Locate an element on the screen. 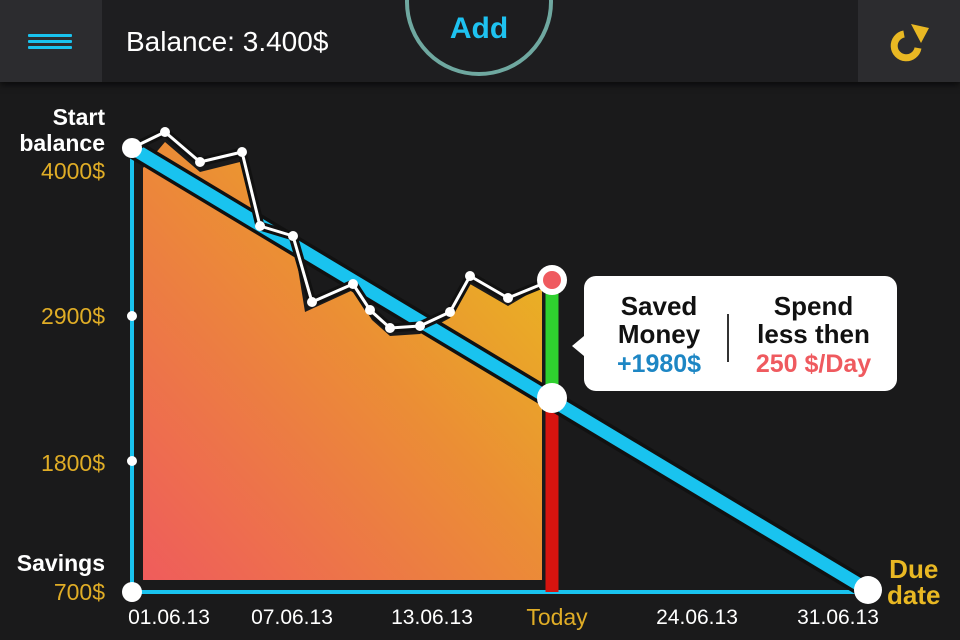 The width and height of the screenshot is (960, 640). savings-node is located at coordinates (132, 592).